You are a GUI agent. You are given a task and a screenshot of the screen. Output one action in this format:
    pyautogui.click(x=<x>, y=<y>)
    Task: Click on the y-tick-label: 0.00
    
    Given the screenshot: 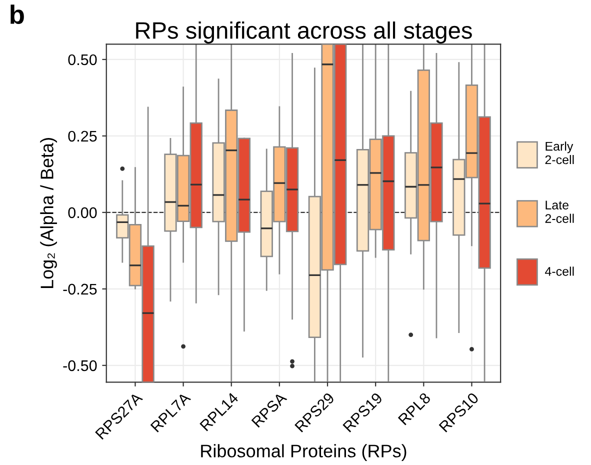 What is the action you would take?
    pyautogui.click(x=82, y=212)
    